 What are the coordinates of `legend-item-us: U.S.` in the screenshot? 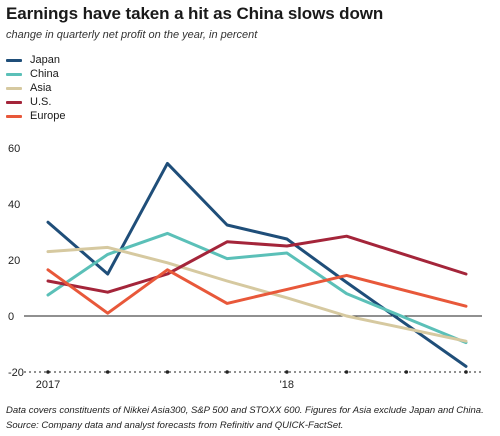 It's located at (35, 102).